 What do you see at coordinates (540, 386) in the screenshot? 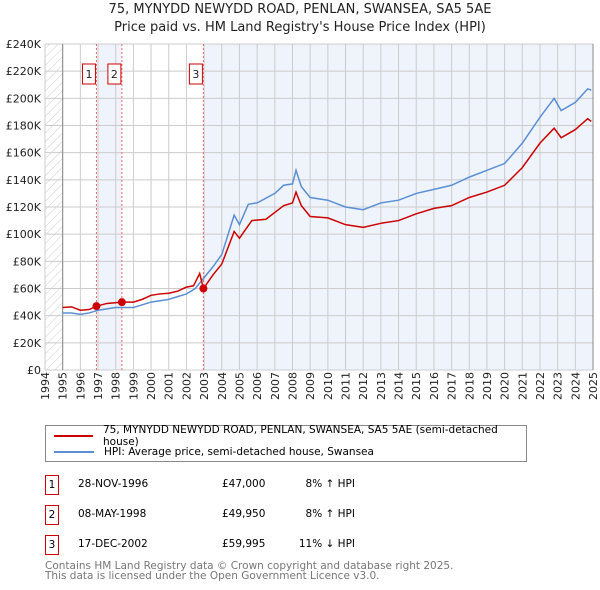
I see `x-tick-label: 2022` at bounding box center [540, 386].